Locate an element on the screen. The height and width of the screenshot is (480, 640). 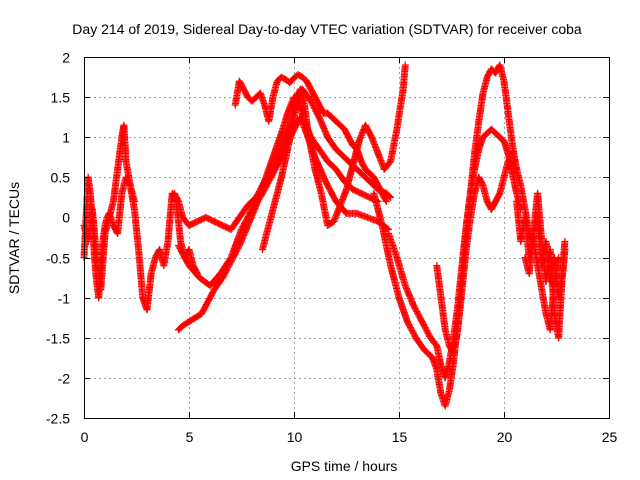
y-tick-label: 0 is located at coordinates (66, 218).